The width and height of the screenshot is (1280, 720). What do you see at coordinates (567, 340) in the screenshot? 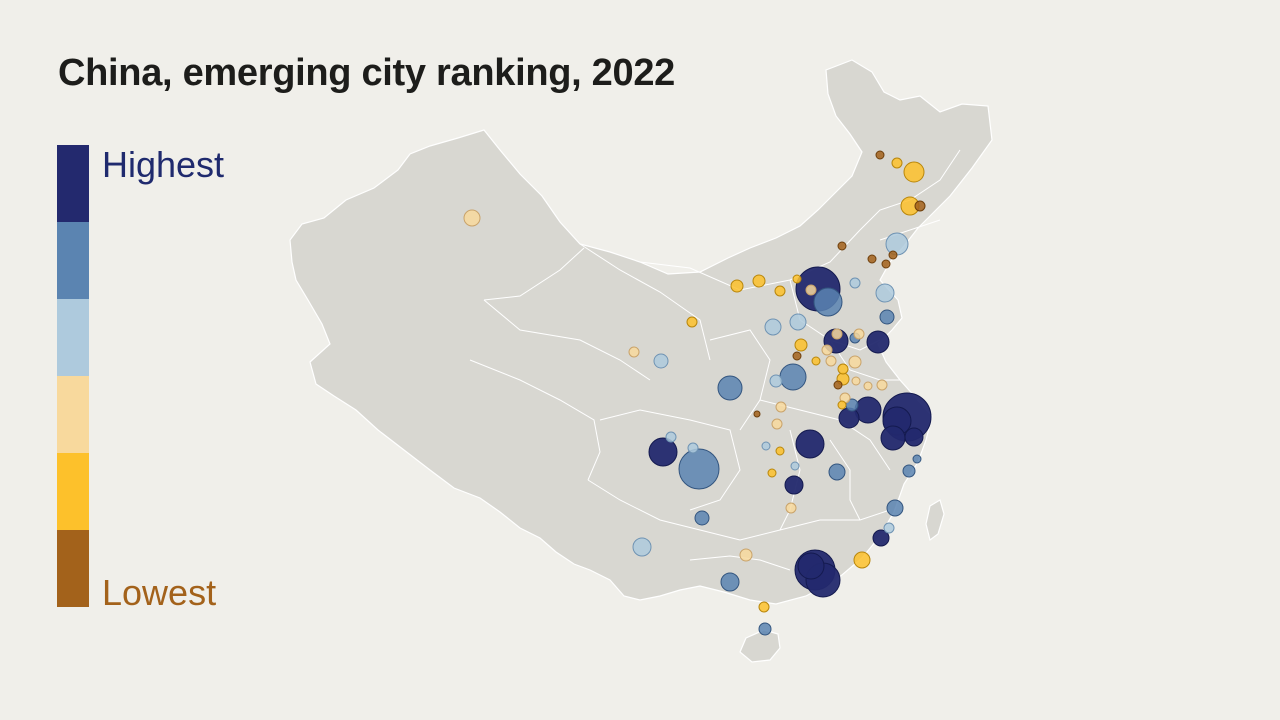
I see `border-qinghai` at bounding box center [567, 340].